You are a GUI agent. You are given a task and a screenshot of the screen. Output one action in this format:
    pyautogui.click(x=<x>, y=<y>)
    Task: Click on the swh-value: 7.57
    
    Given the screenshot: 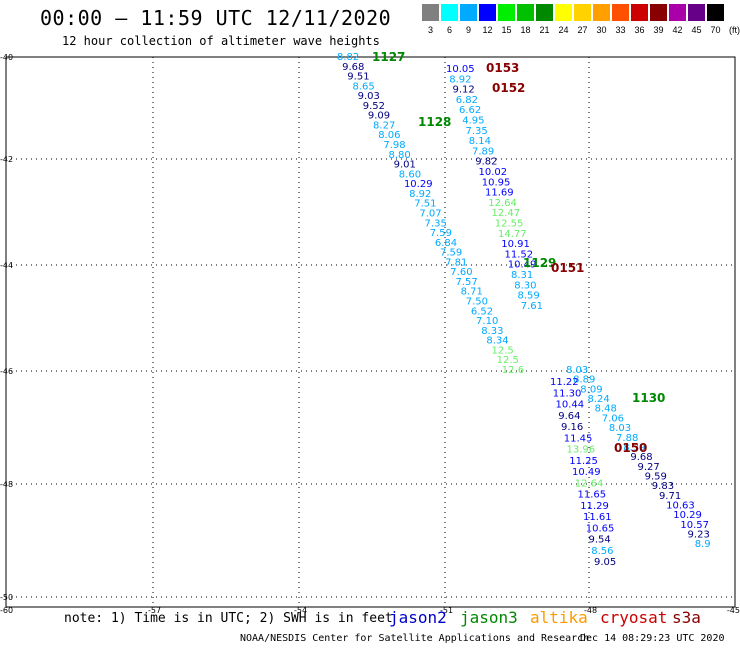 What is the action you would take?
    pyautogui.click(x=466, y=282)
    